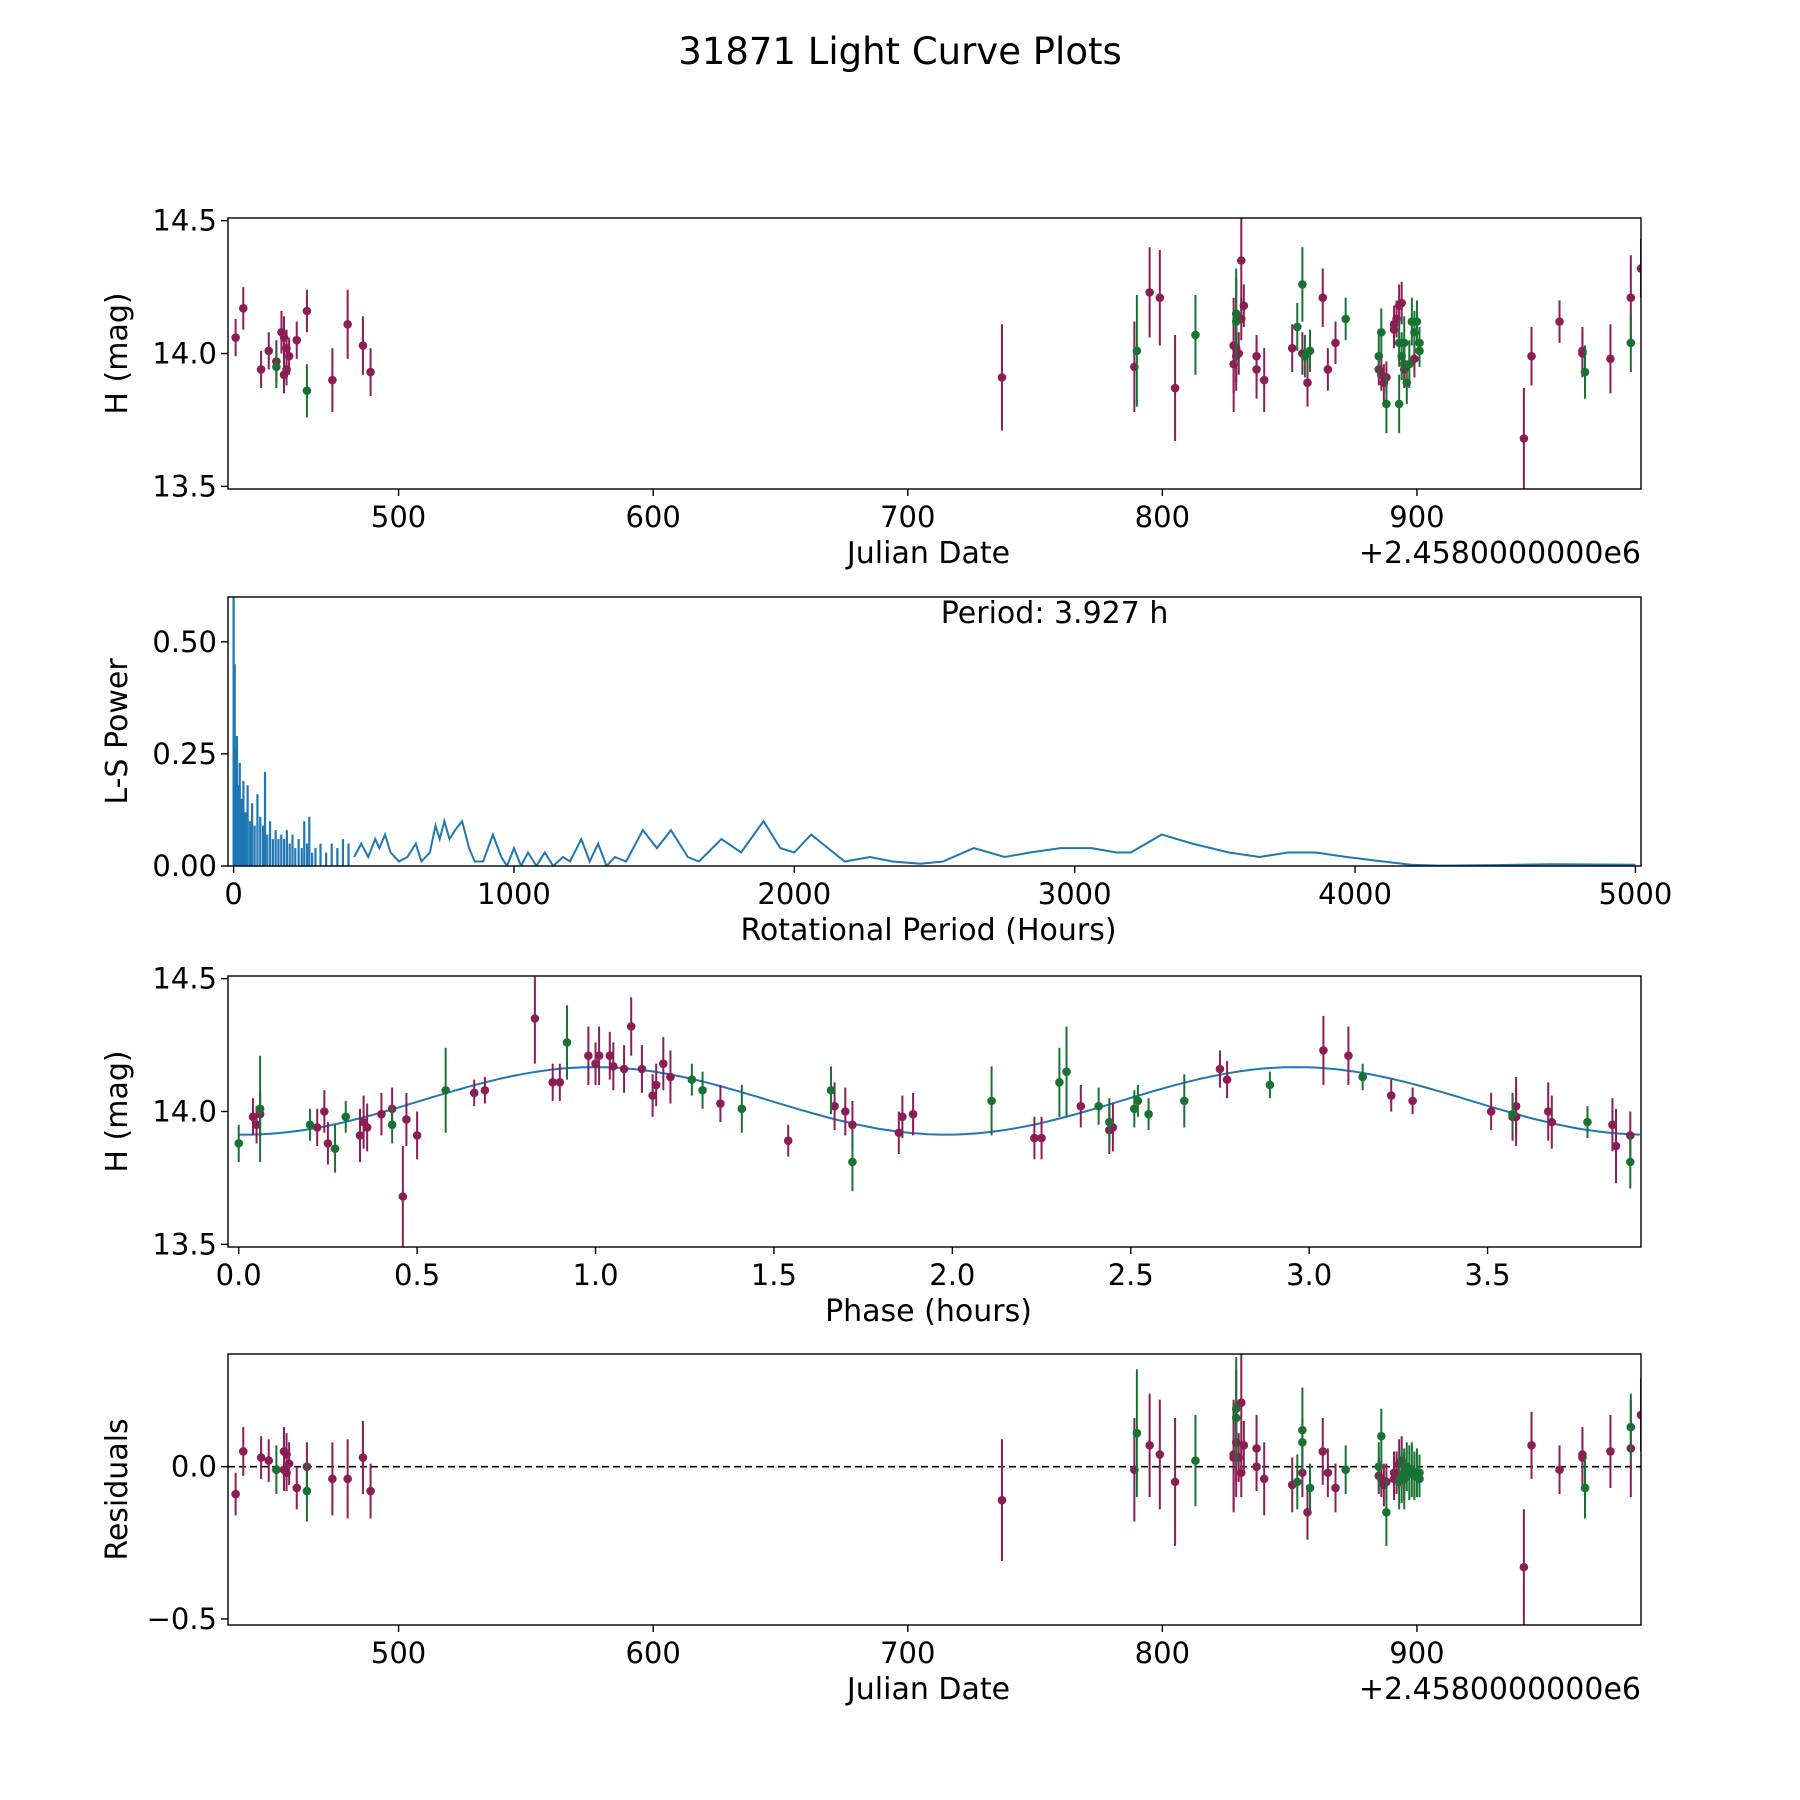 This screenshot has height=1800, width=1800. I want to click on phase-fit-curve, so click(939, 1101).